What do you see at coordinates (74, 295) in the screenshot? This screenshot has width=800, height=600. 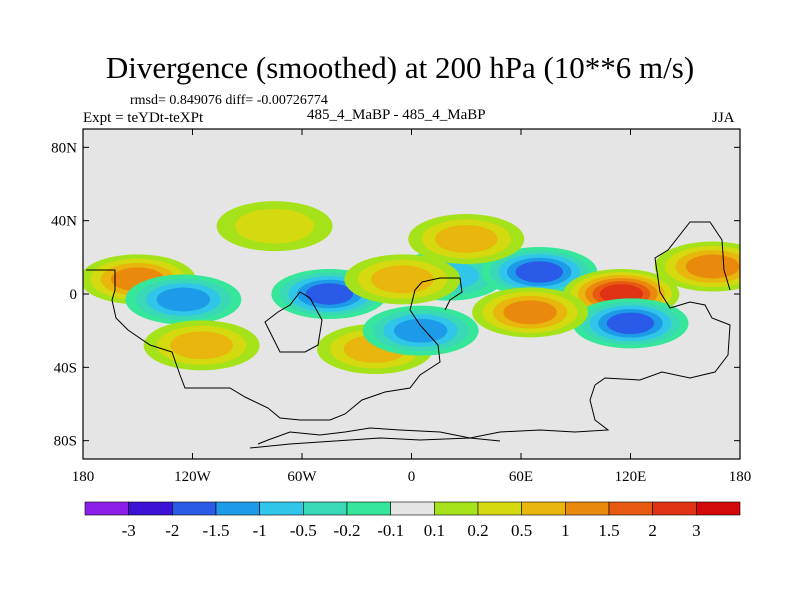 I see `y-tick-label: 0` at bounding box center [74, 295].